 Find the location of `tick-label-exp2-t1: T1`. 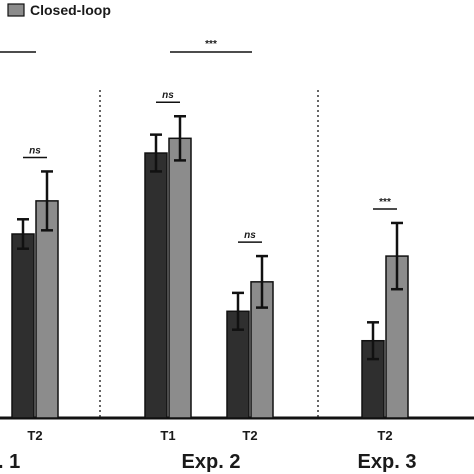

tick-label-exp2-t1: T1 is located at coordinates (167, 435).